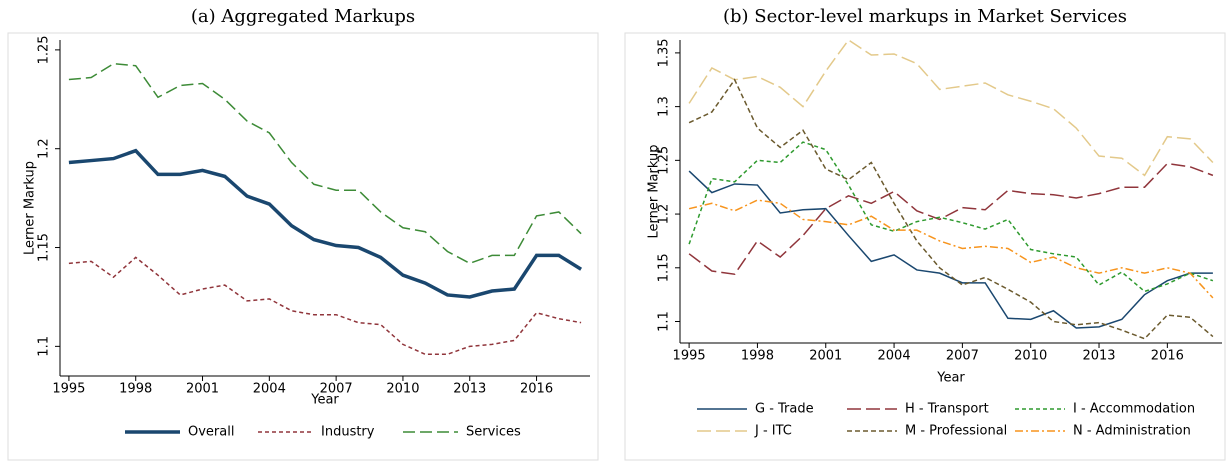  What do you see at coordinates (1132, 431) in the screenshot?
I see `legend-label: N - Administration` at bounding box center [1132, 431].